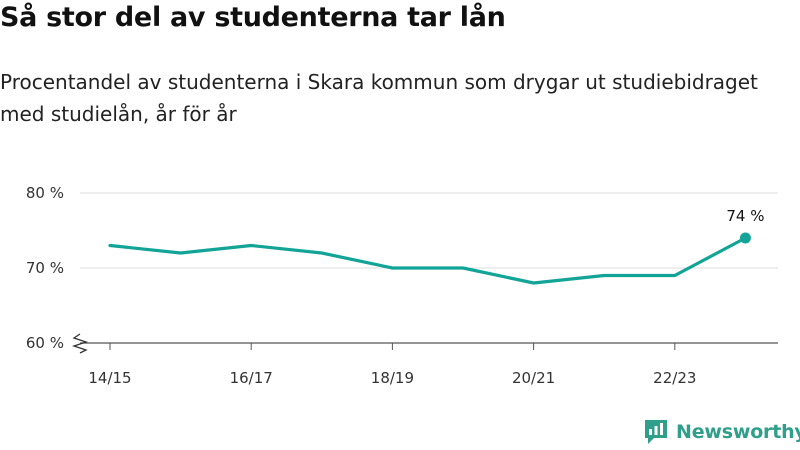 The width and height of the screenshot is (800, 450). What do you see at coordinates (253, 17) in the screenshot?
I see `chart-title: Så stor del av studenterna tar lån` at bounding box center [253, 17].